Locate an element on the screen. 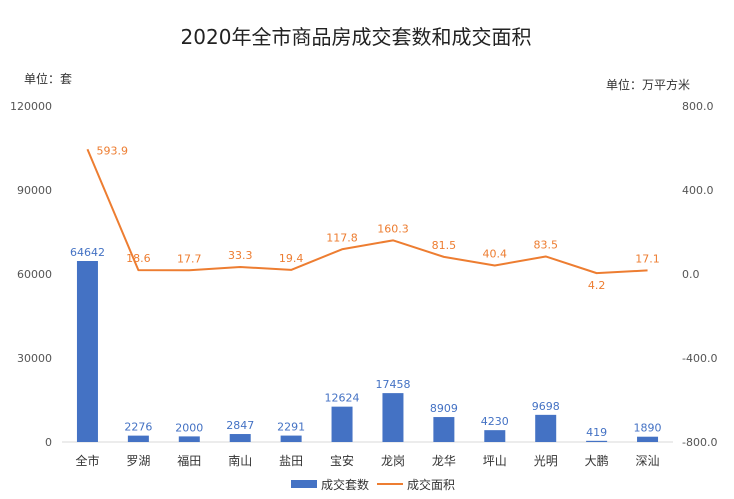 This screenshot has width=734, height=499. line-data-label: 33.3 is located at coordinates (240, 255).